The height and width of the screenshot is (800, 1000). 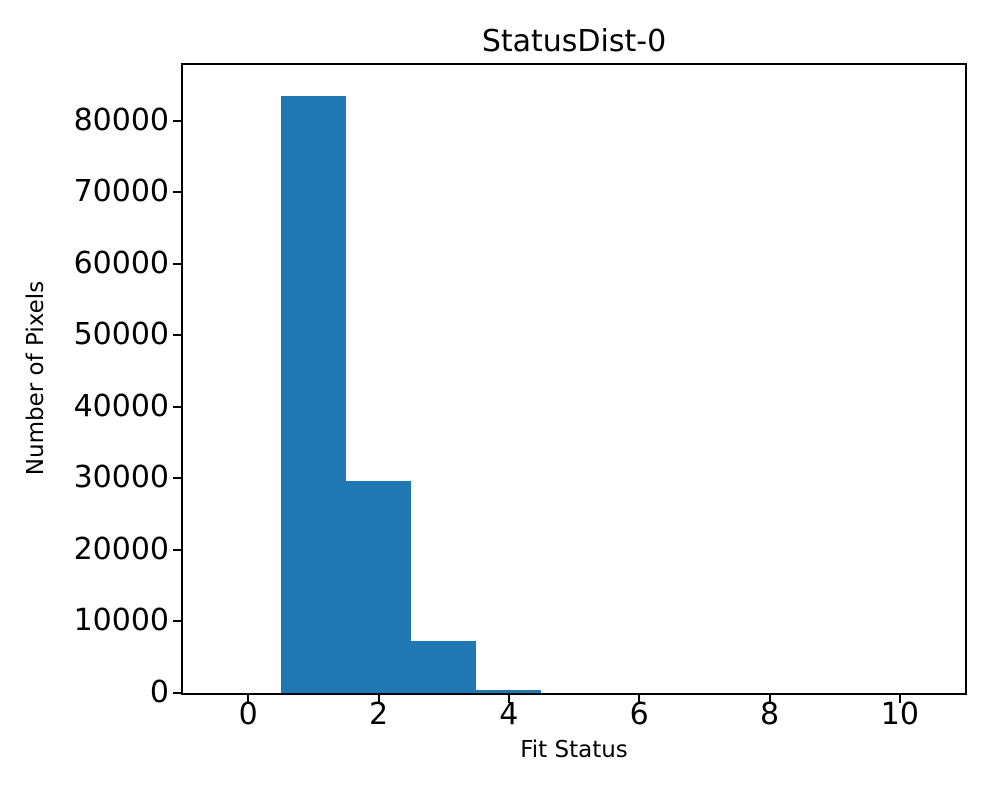 I want to click on y-tick-label: 50000, so click(x=121, y=335).